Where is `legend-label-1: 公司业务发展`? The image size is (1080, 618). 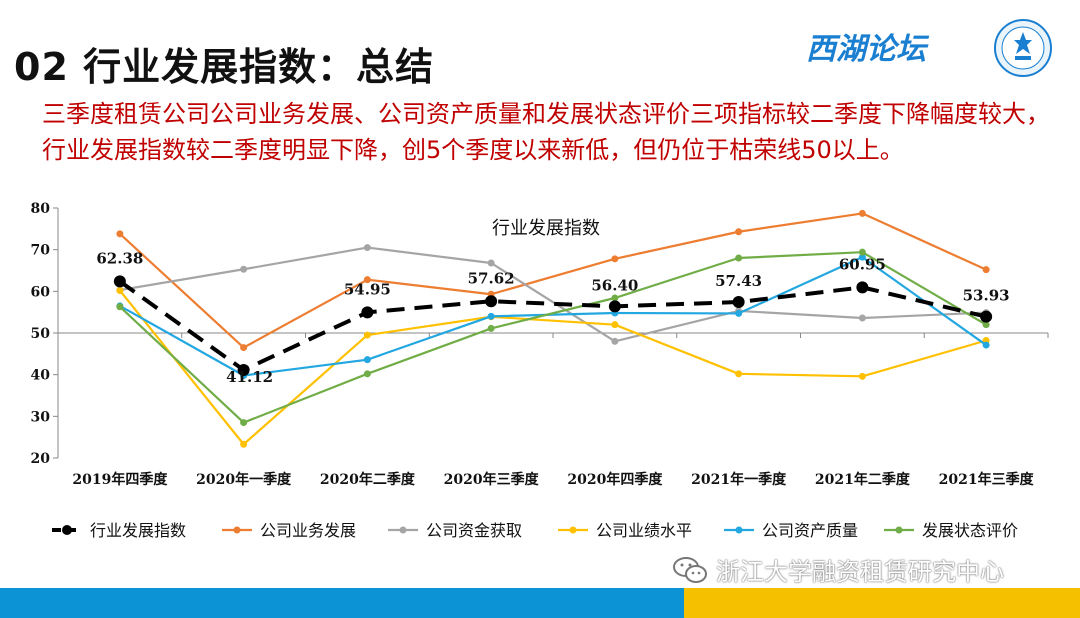
legend-label-1: 公司业务发展 is located at coordinates (308, 530).